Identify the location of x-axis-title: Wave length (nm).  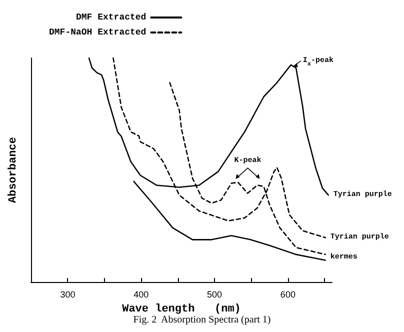
(181, 309).